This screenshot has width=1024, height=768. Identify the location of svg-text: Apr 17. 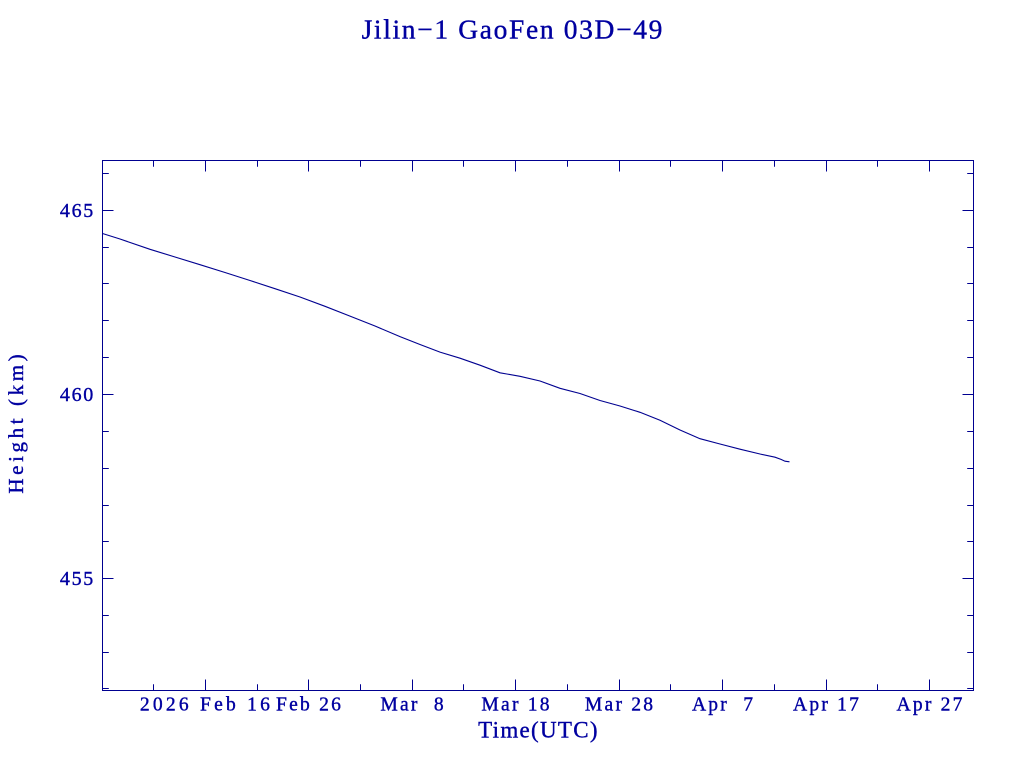
(827, 705).